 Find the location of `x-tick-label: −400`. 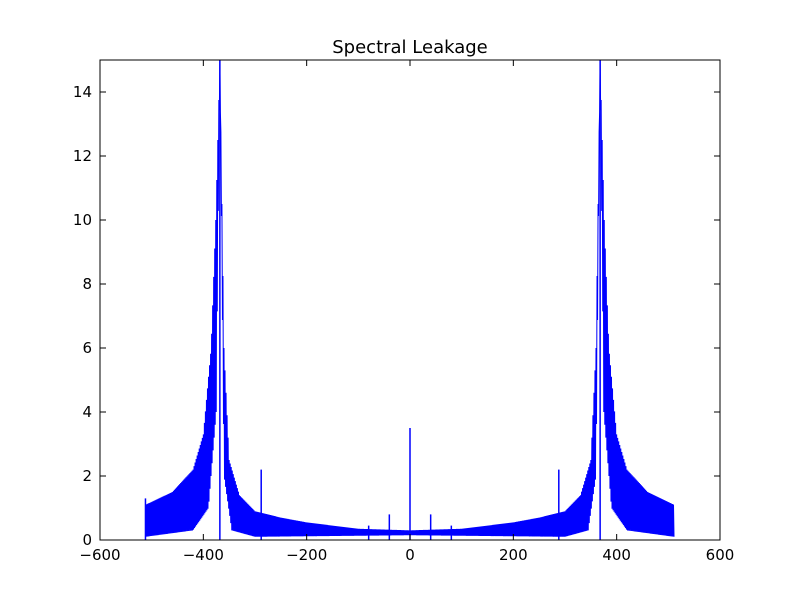

x-tick-label: −400 is located at coordinates (203, 555).